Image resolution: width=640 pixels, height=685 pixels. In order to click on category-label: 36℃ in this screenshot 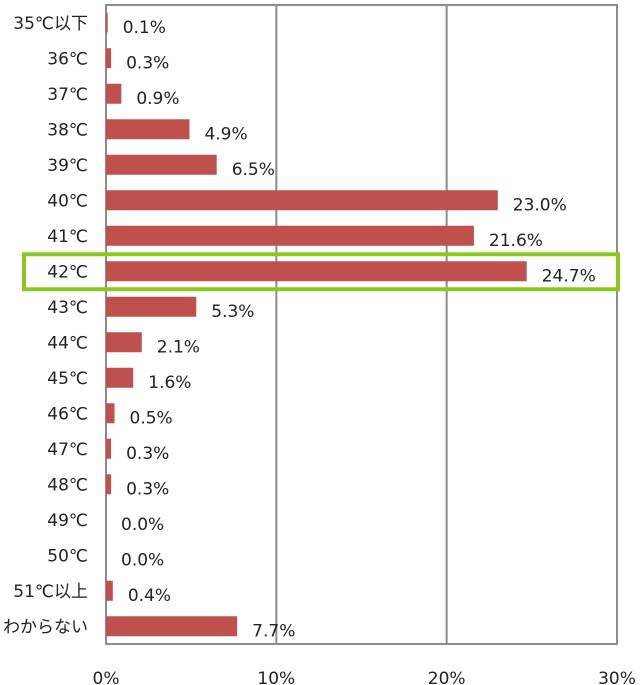, I will do `click(67, 59)`.